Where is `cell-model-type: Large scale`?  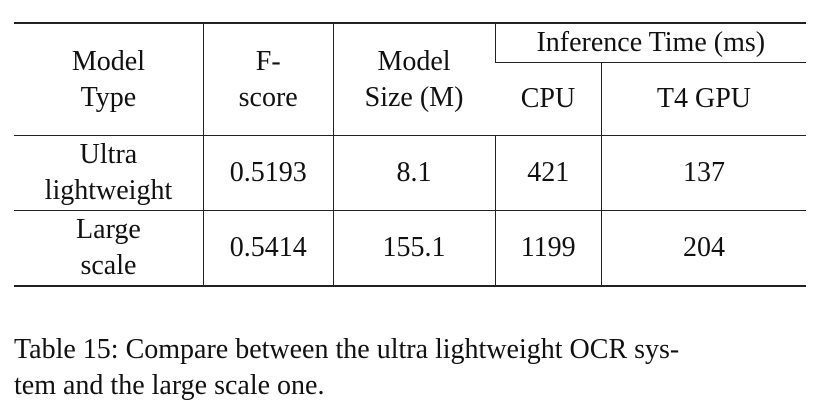
cell-model-type: Large scale is located at coordinates (109, 248).